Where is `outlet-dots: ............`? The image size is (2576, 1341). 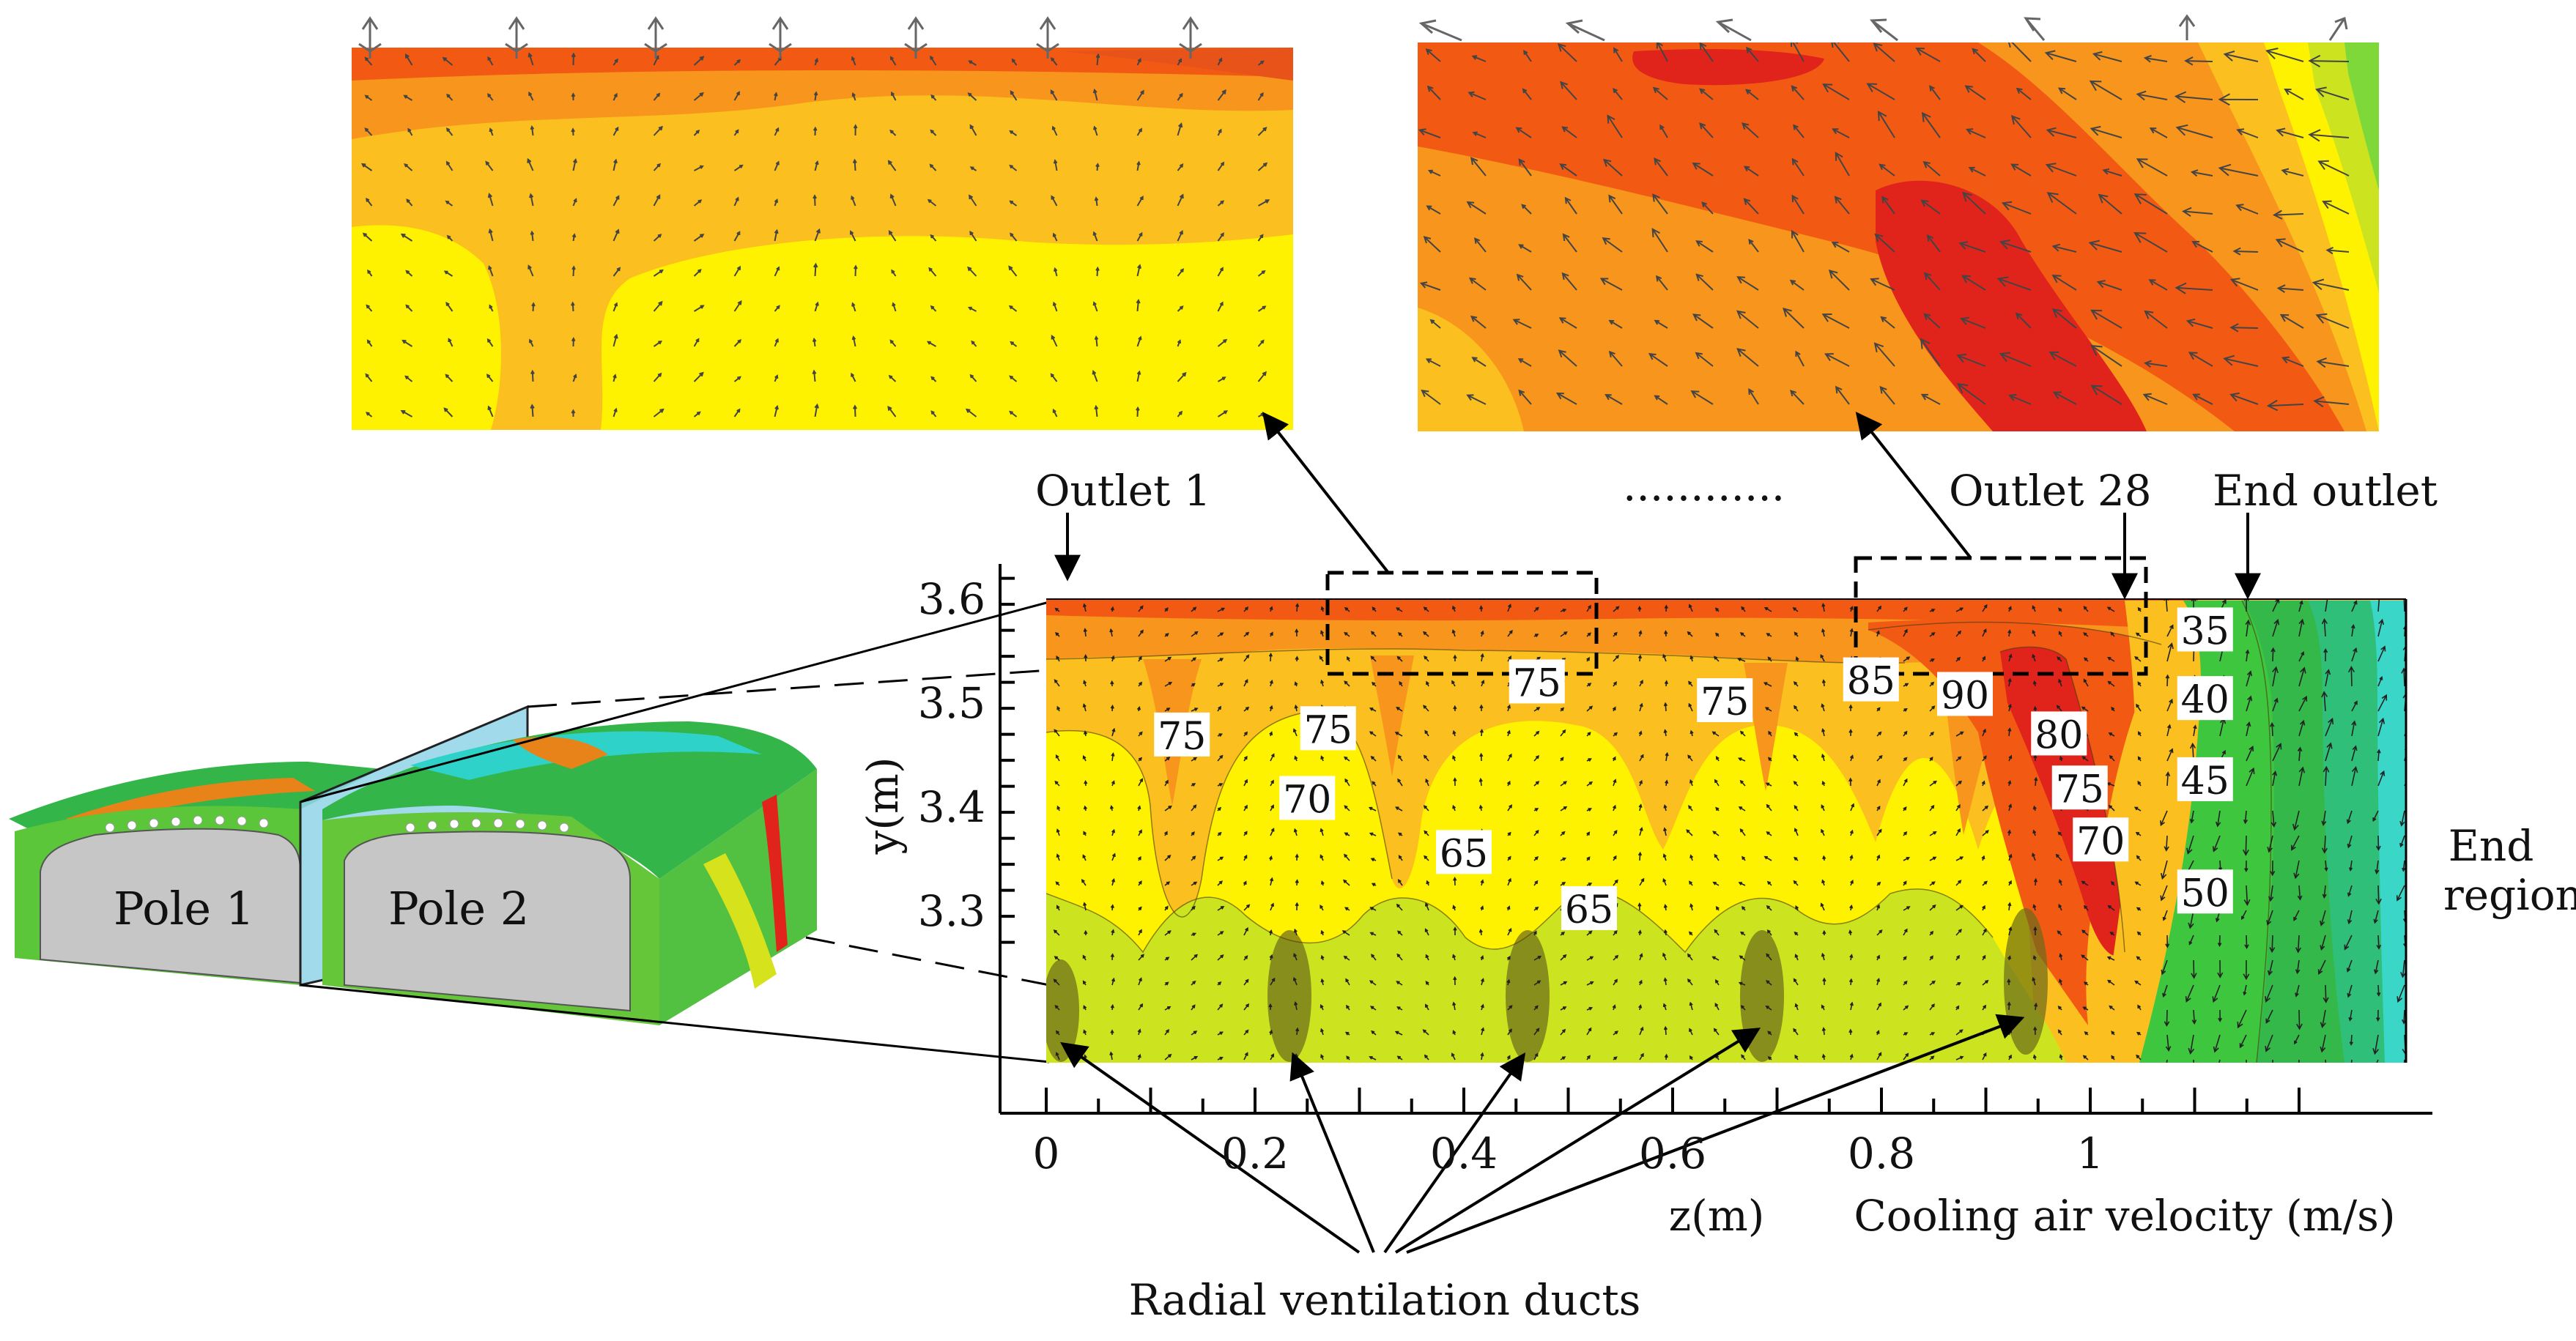 outlet-dots: ............ is located at coordinates (1704, 486).